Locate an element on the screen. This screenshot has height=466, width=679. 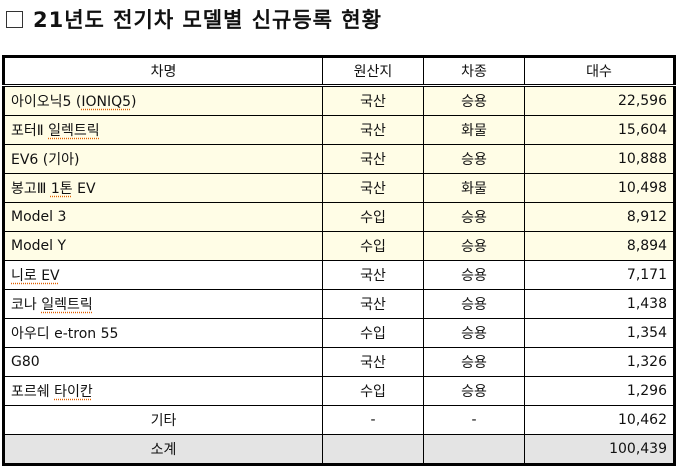
count-cell: 10,888 is located at coordinates (599, 159).